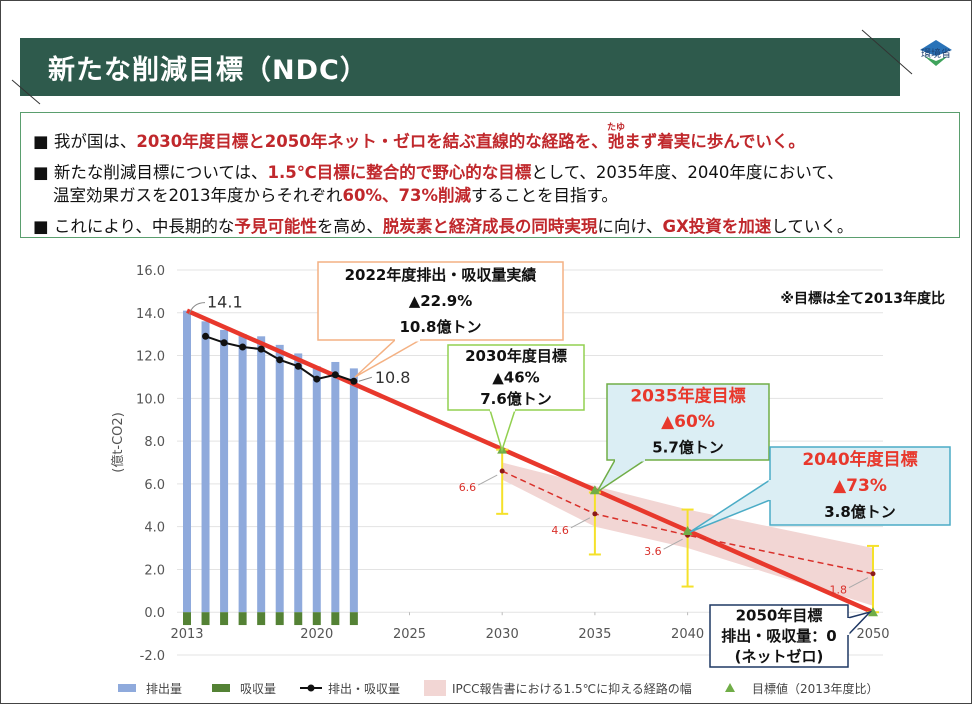 Image resolution: width=972 pixels, height=704 pixels. I want to click on callout: 2035年度目標 ▲60% 5.7億トン, so click(683, 438).